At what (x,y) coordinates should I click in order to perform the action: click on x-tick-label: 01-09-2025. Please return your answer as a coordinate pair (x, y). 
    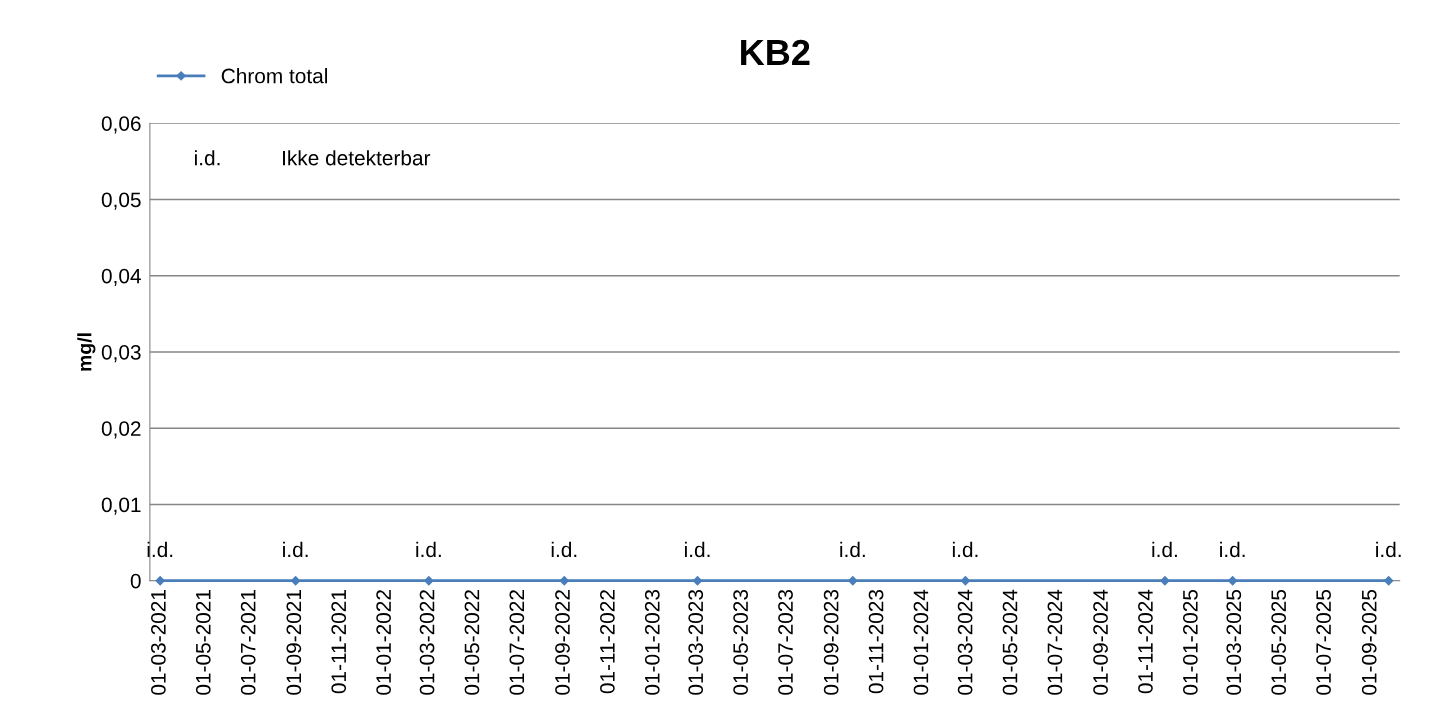
    Looking at the image, I should click on (1369, 642).